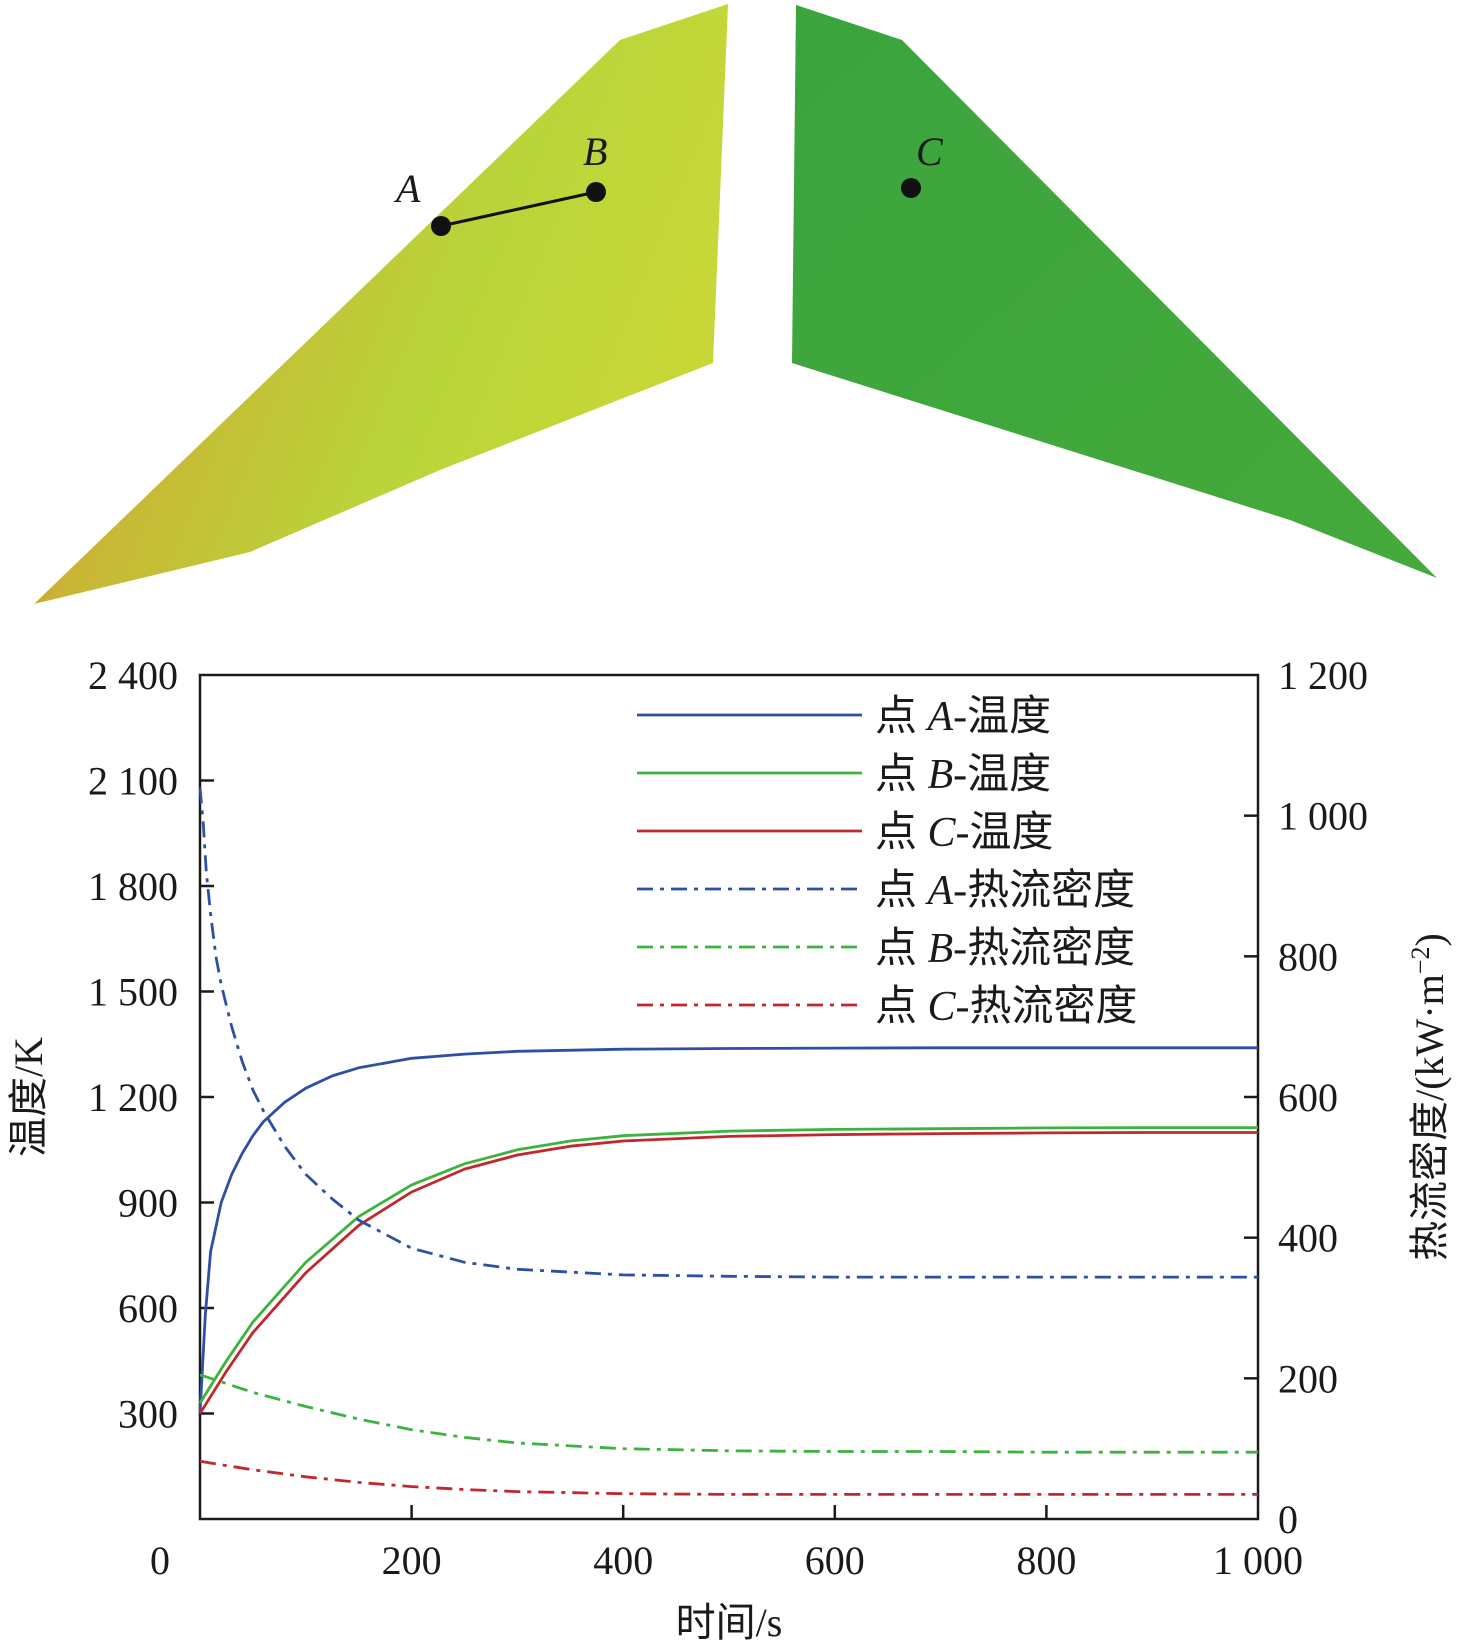 The height and width of the screenshot is (1642, 1476). What do you see at coordinates (1323, 675) in the screenshot?
I see `y-right-tick-label: 1 200` at bounding box center [1323, 675].